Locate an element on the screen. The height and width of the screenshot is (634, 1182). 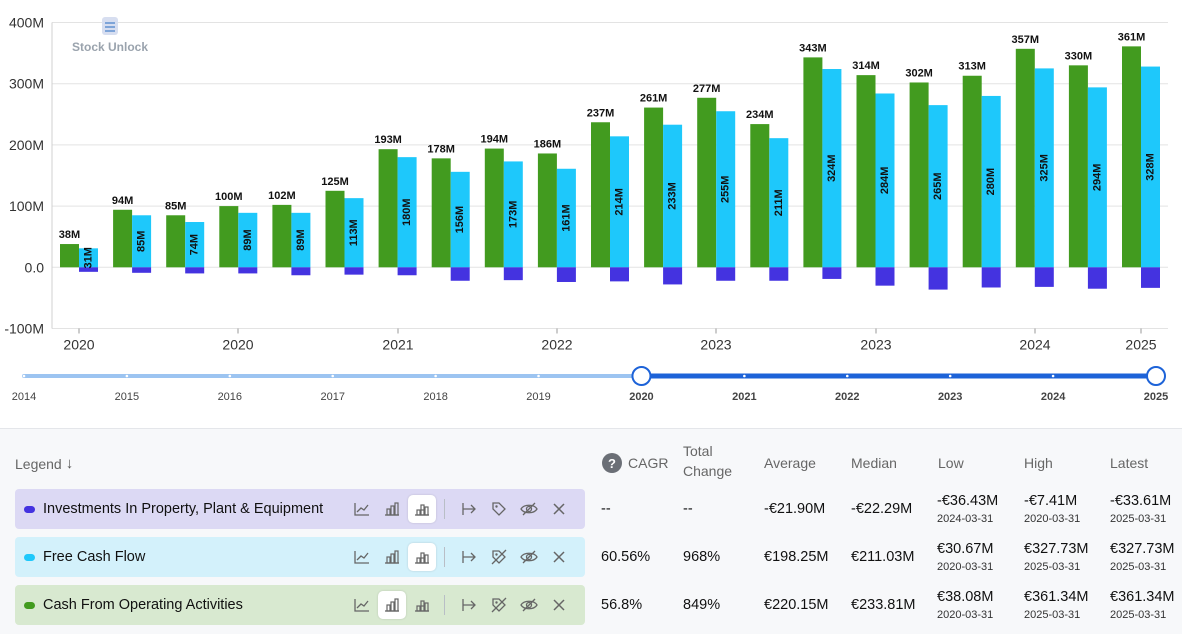
data-label: 233M is located at coordinates (673, 196).